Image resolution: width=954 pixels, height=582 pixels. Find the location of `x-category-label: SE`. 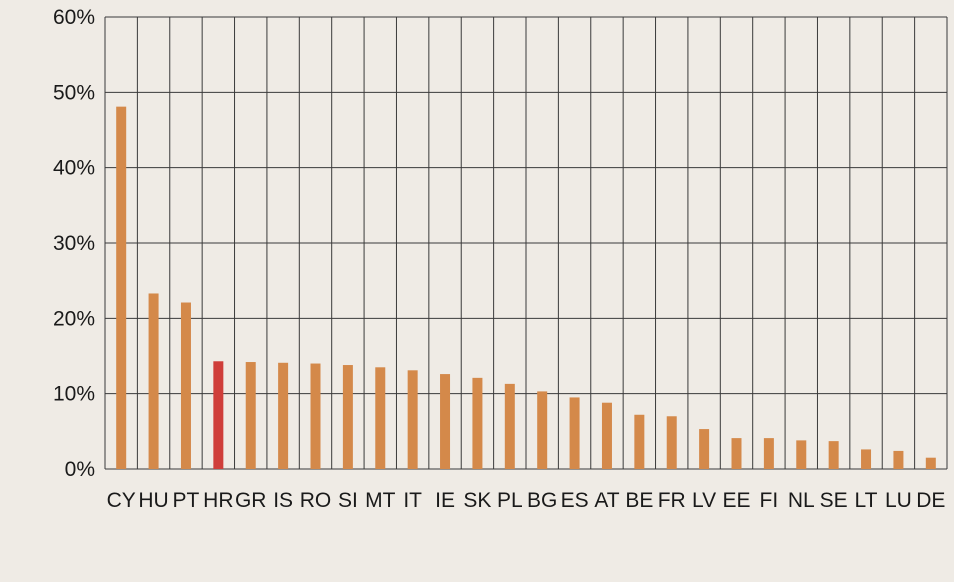

x-category-label: SE is located at coordinates (834, 500).